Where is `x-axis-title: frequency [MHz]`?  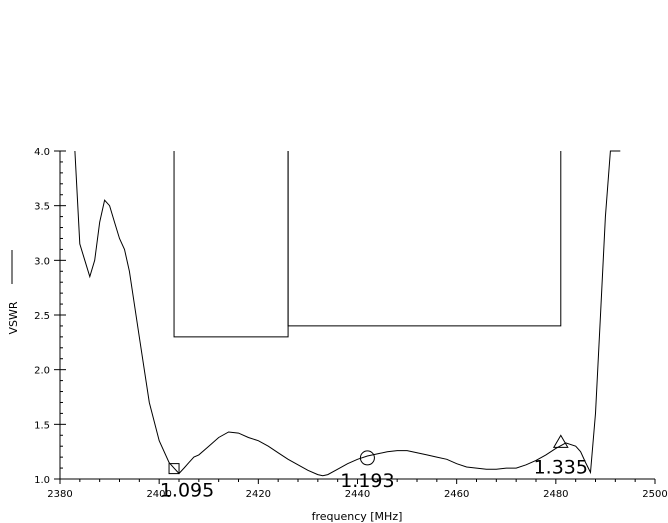 x-axis-title: frequency [MHz] is located at coordinates (357, 516).